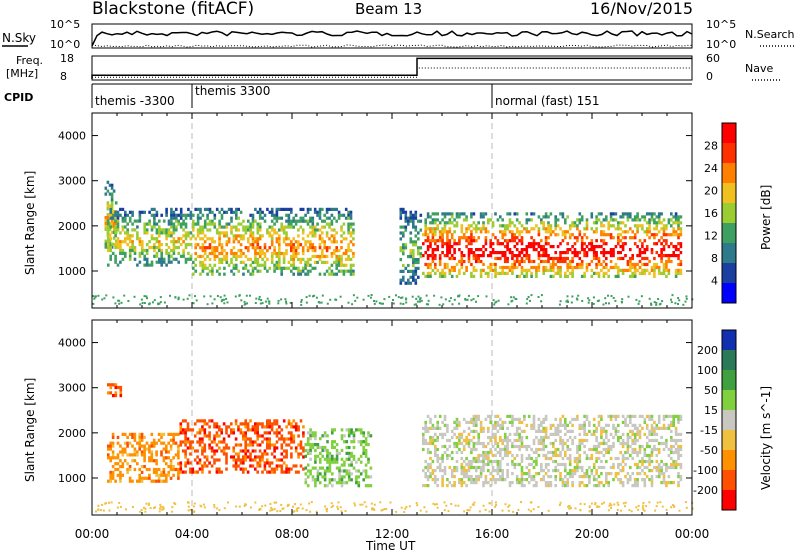 The height and width of the screenshot is (554, 800). I want to click on freq-label-2: [MHz], so click(22, 73).